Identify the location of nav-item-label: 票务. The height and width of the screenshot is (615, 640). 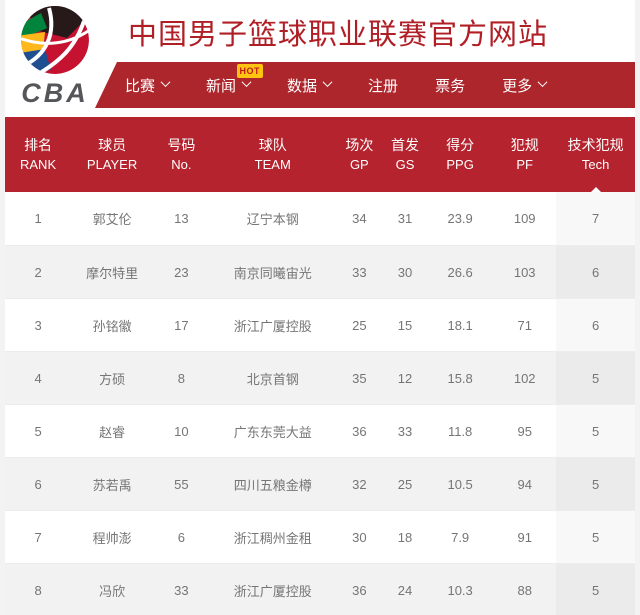
(450, 86).